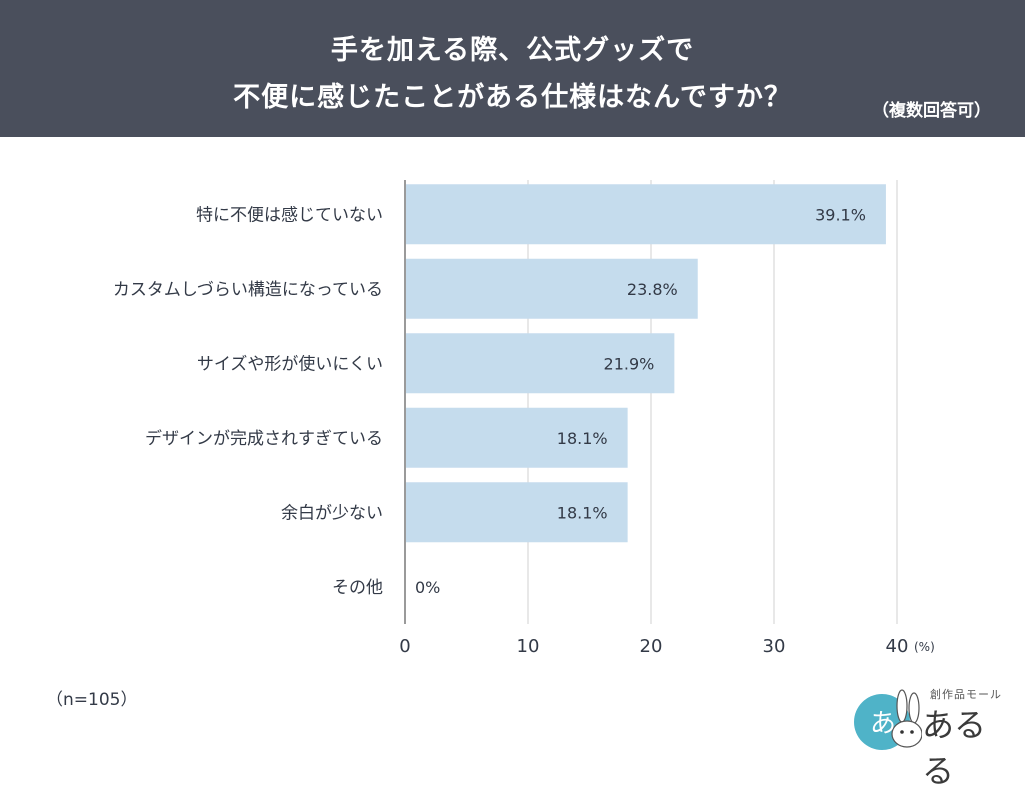 The height and width of the screenshot is (792, 1025). Describe the element at coordinates (357, 588) in the screenshot. I see `category-label: その他` at that location.